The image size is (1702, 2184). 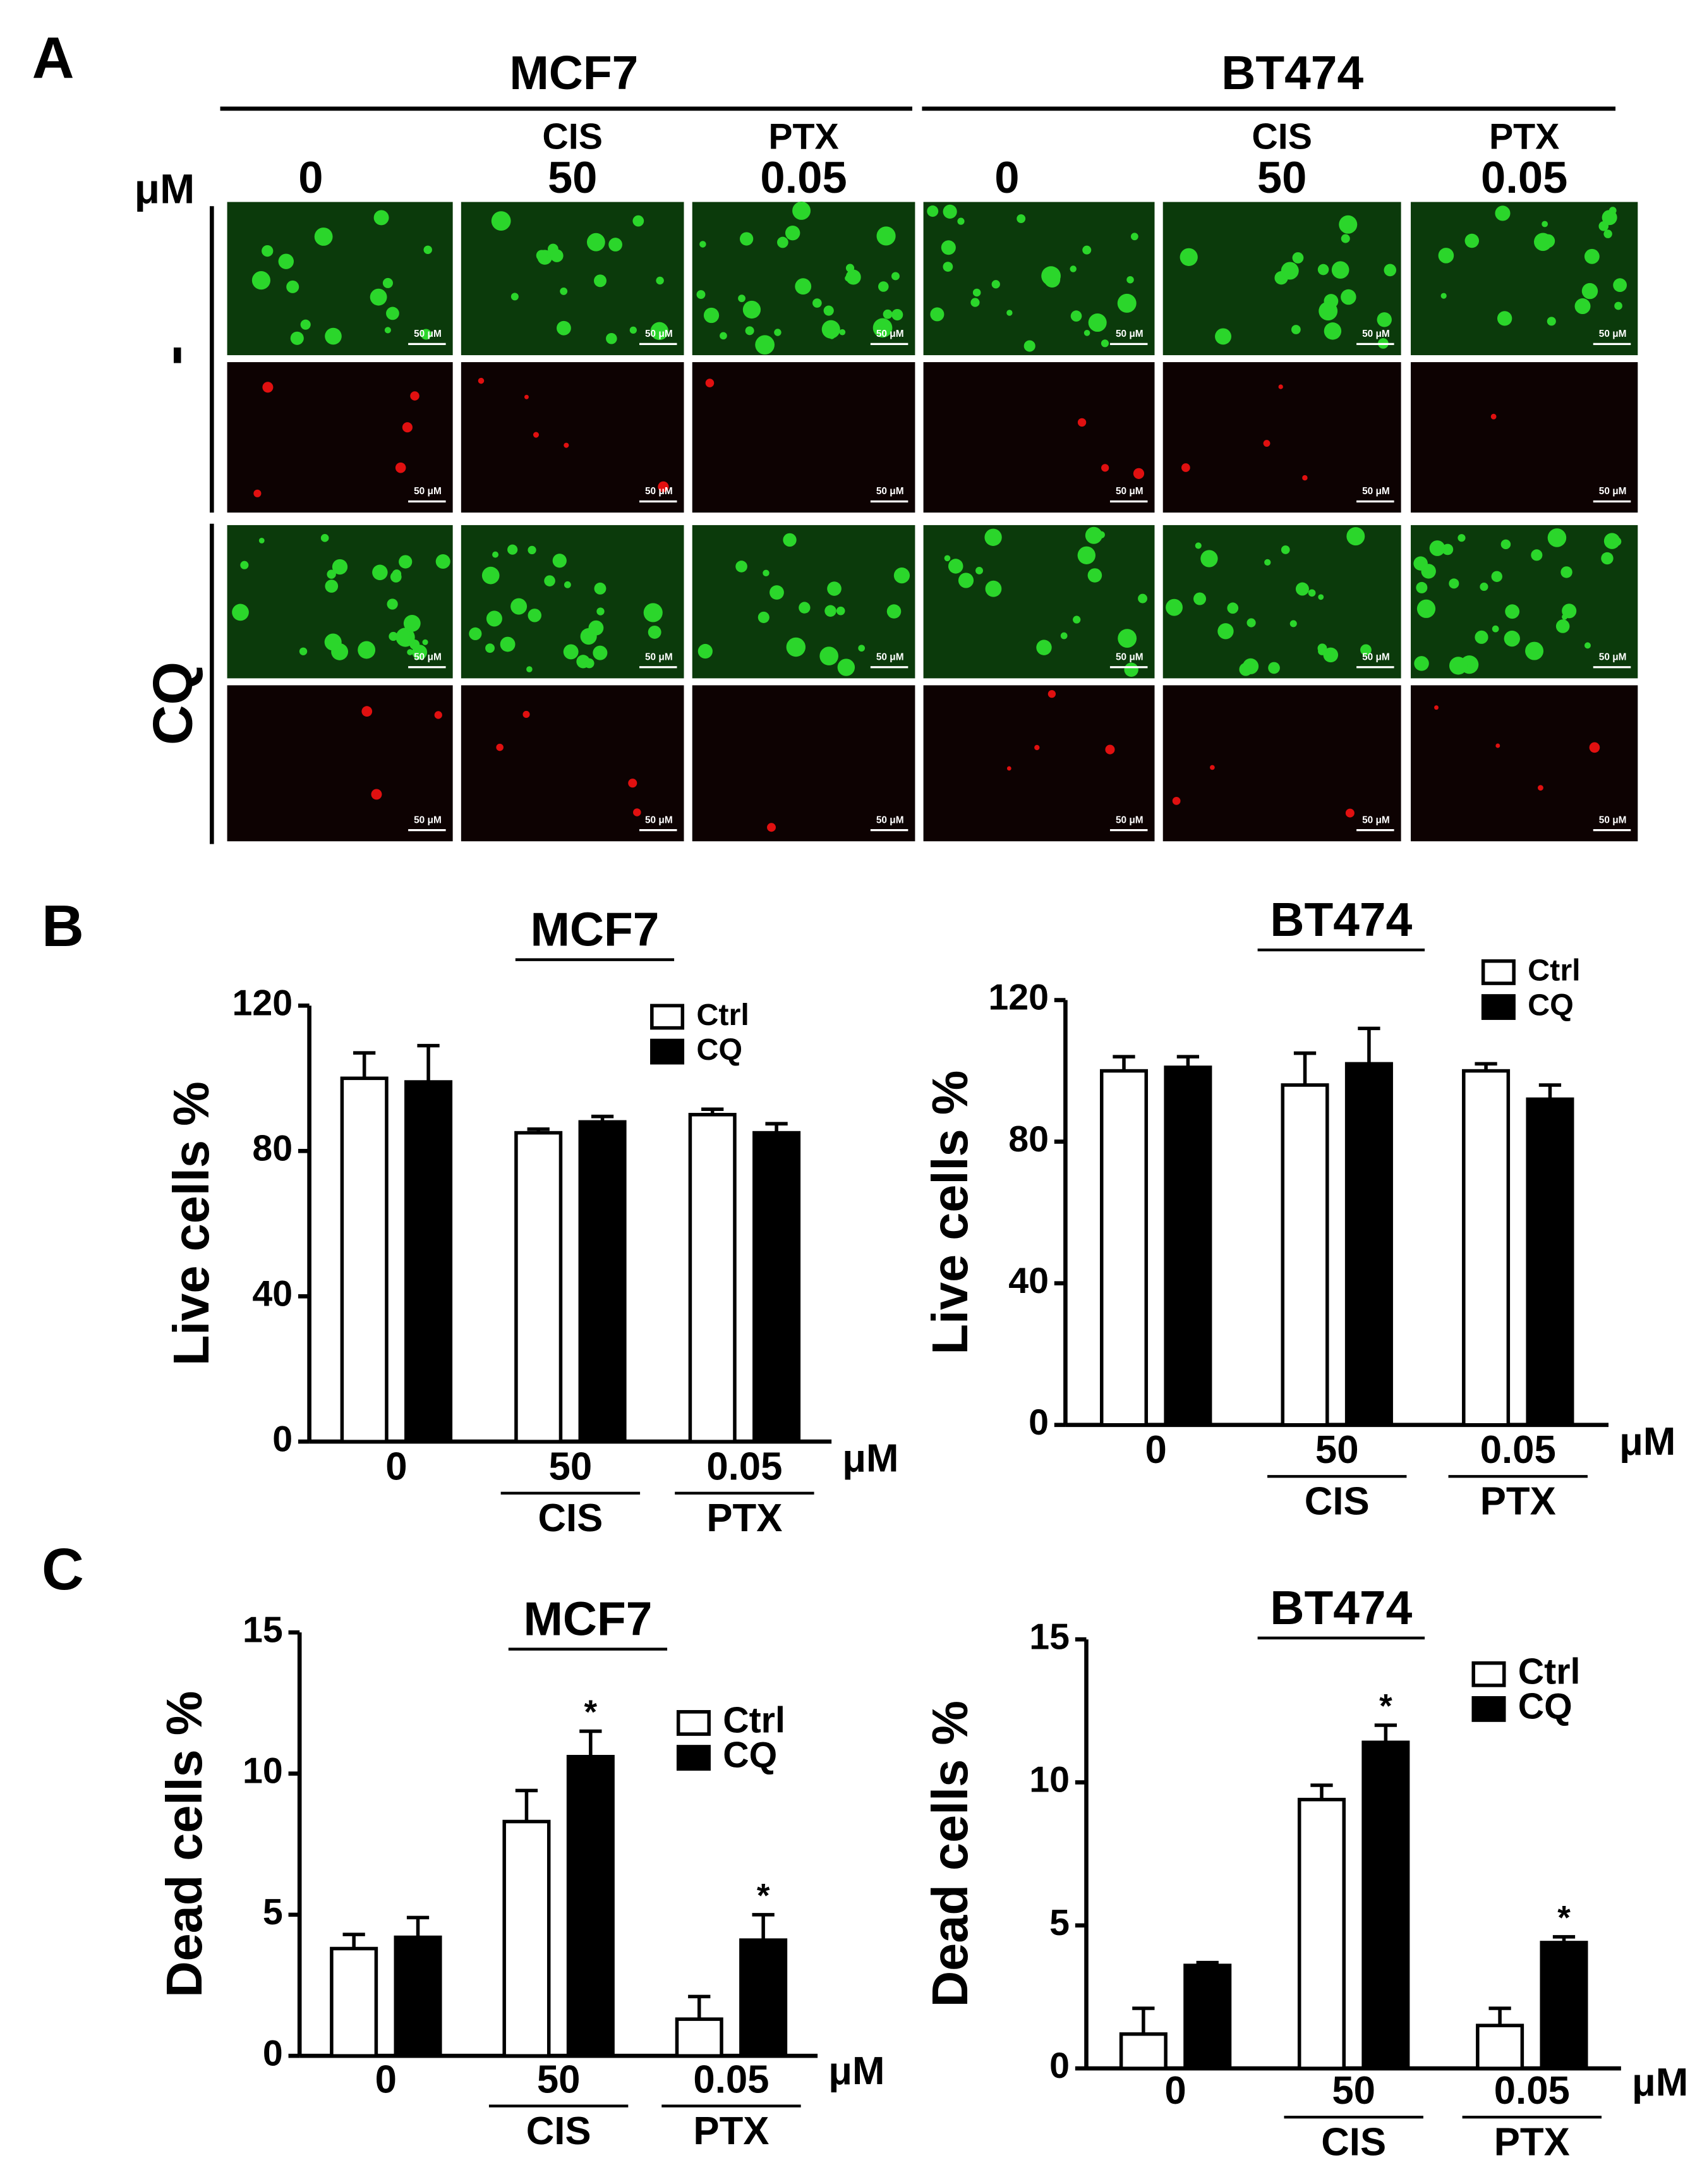 What do you see at coordinates (1049, 1637) in the screenshot?
I see `y-tick-label: 15` at bounding box center [1049, 1637].